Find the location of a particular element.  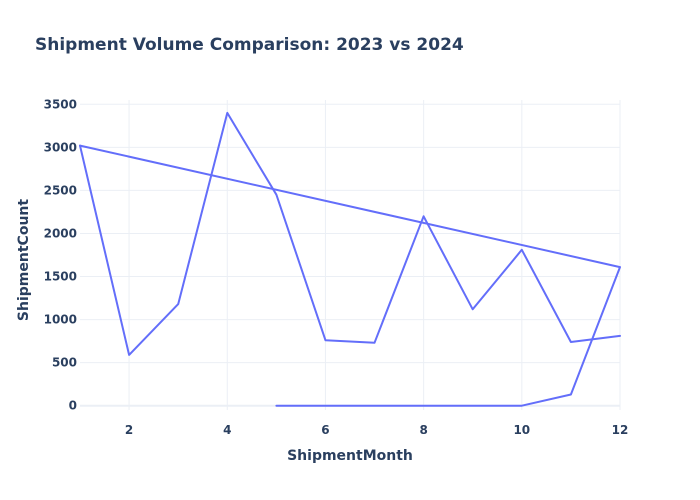

y-tick-label: 2500 is located at coordinates (60, 190).